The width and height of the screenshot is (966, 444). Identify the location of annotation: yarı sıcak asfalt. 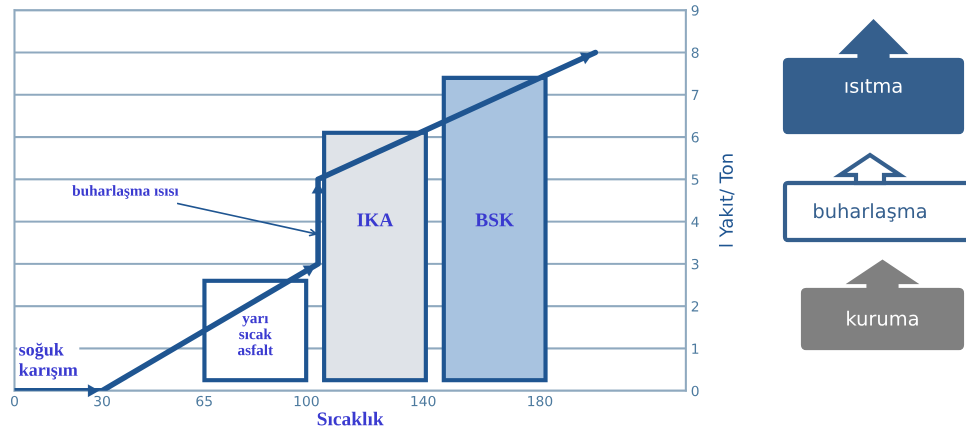
(256, 336).